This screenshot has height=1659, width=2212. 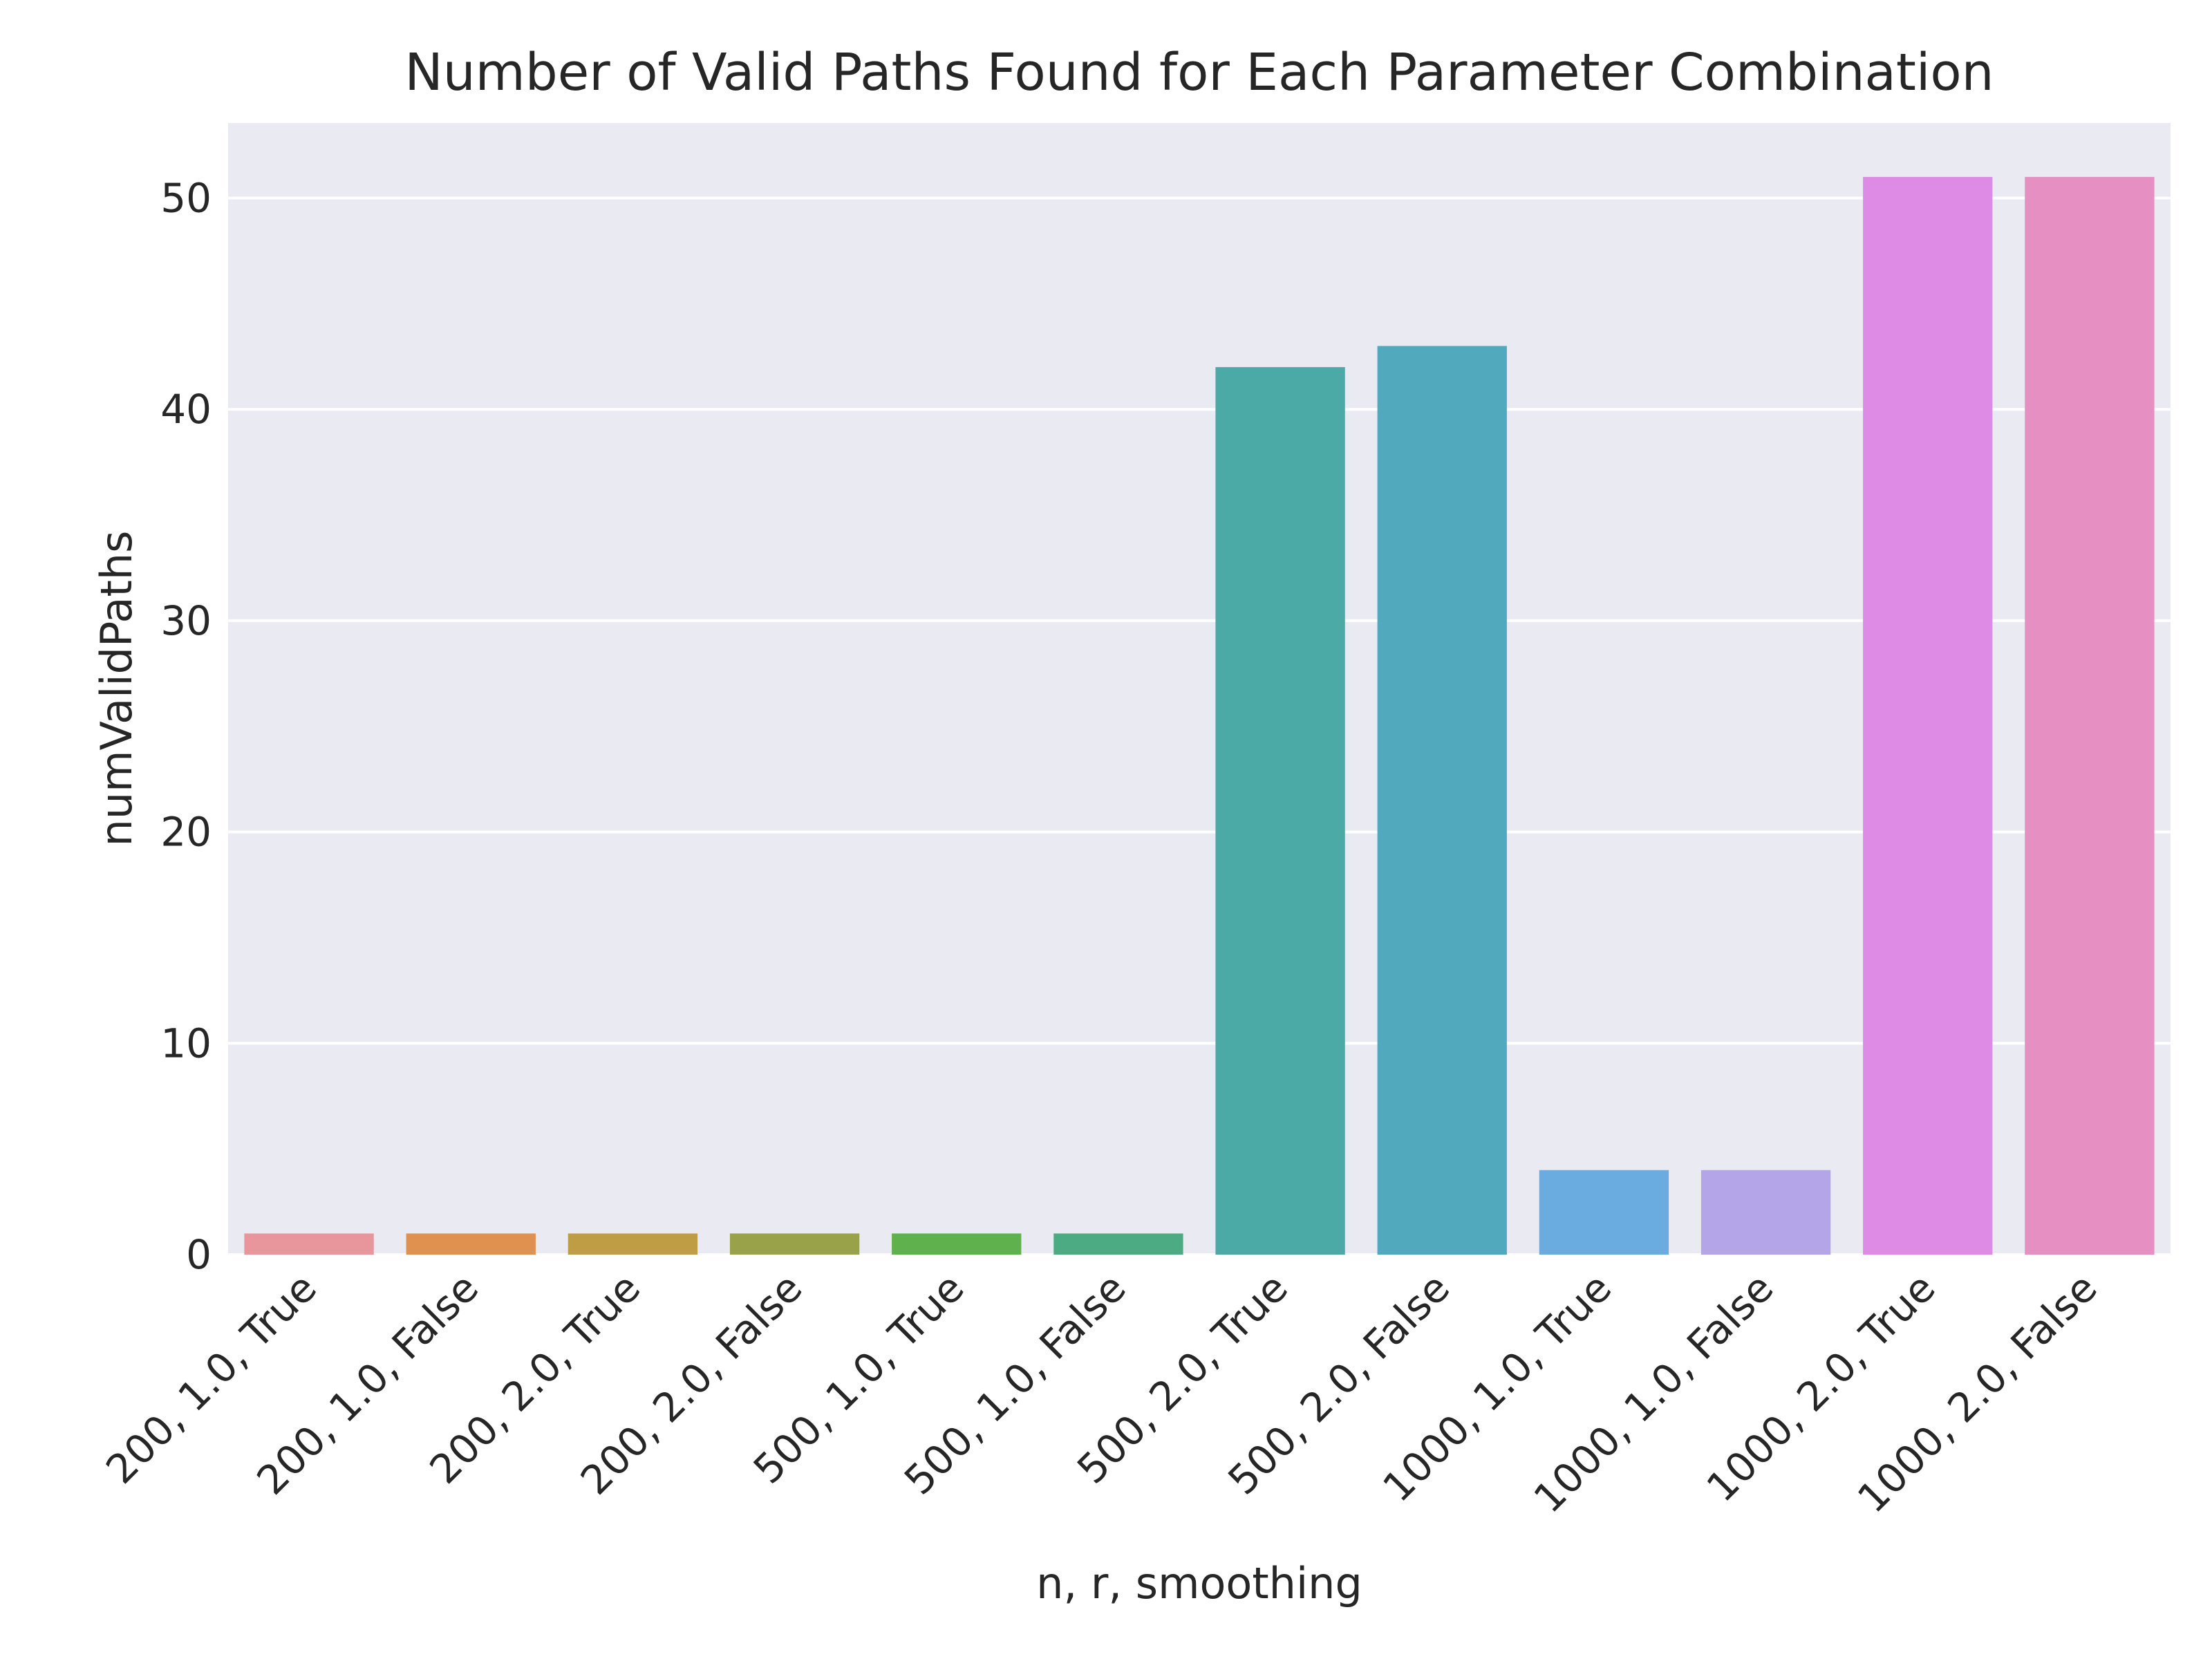 What do you see at coordinates (186, 1043) in the screenshot?
I see `y-tick-label: 10` at bounding box center [186, 1043].